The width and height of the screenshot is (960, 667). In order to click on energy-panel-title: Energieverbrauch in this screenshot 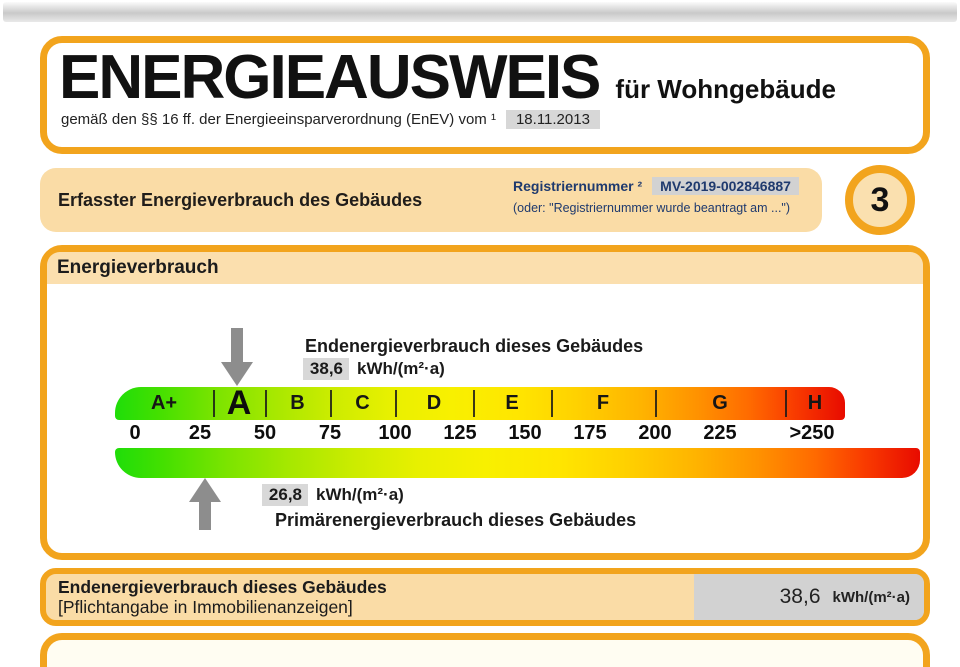, I will do `click(485, 268)`.